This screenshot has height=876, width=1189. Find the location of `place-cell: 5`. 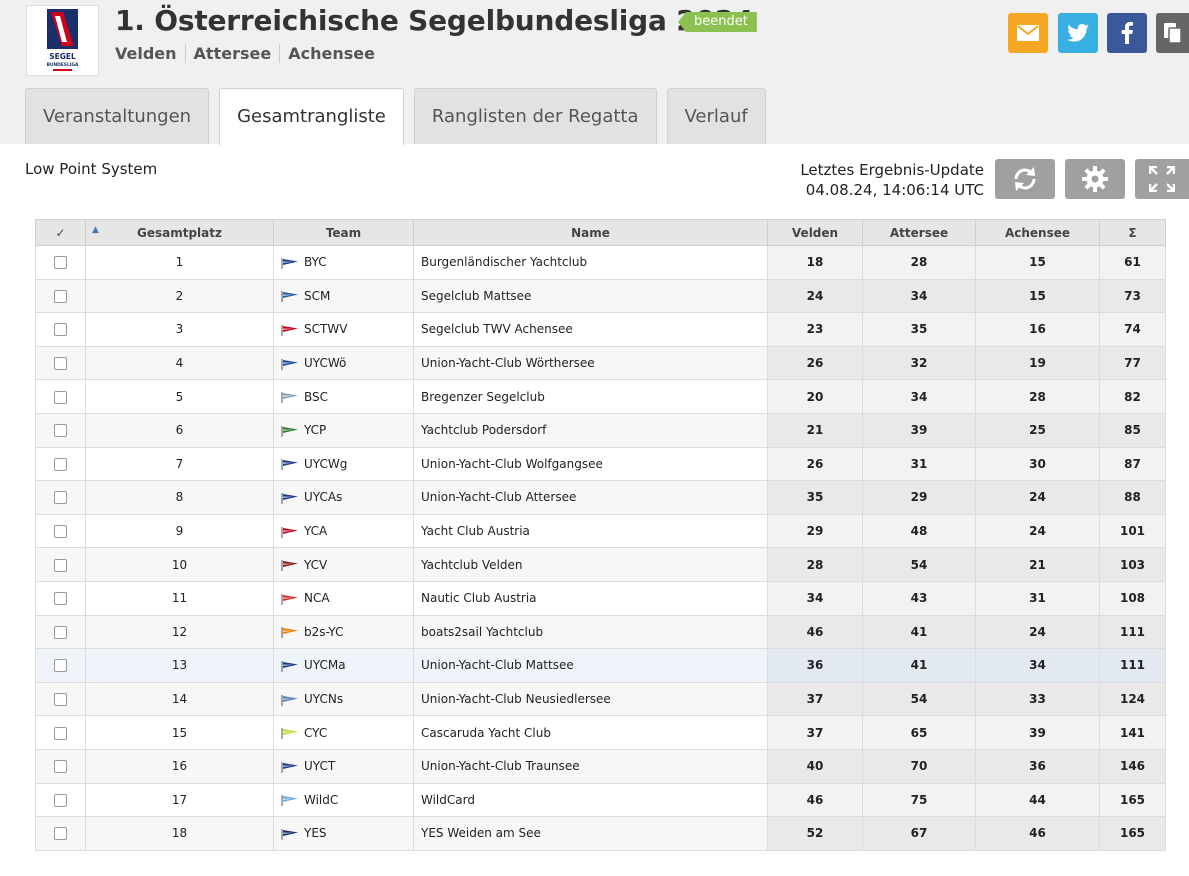

place-cell: 5 is located at coordinates (179, 396).